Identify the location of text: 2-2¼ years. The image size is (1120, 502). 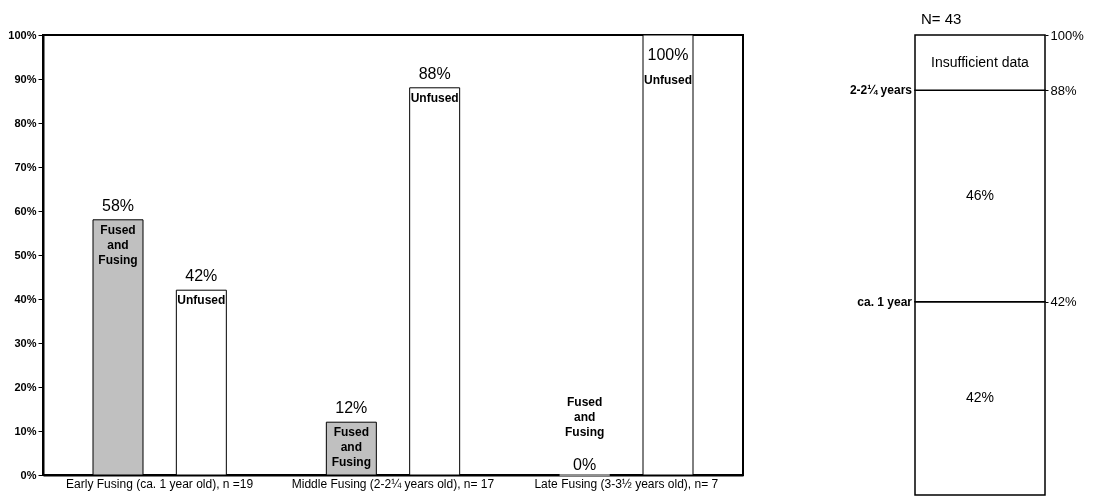
(881, 90).